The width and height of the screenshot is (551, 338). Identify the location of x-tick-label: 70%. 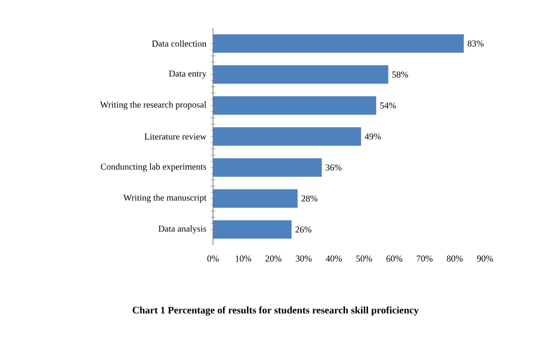
(424, 259).